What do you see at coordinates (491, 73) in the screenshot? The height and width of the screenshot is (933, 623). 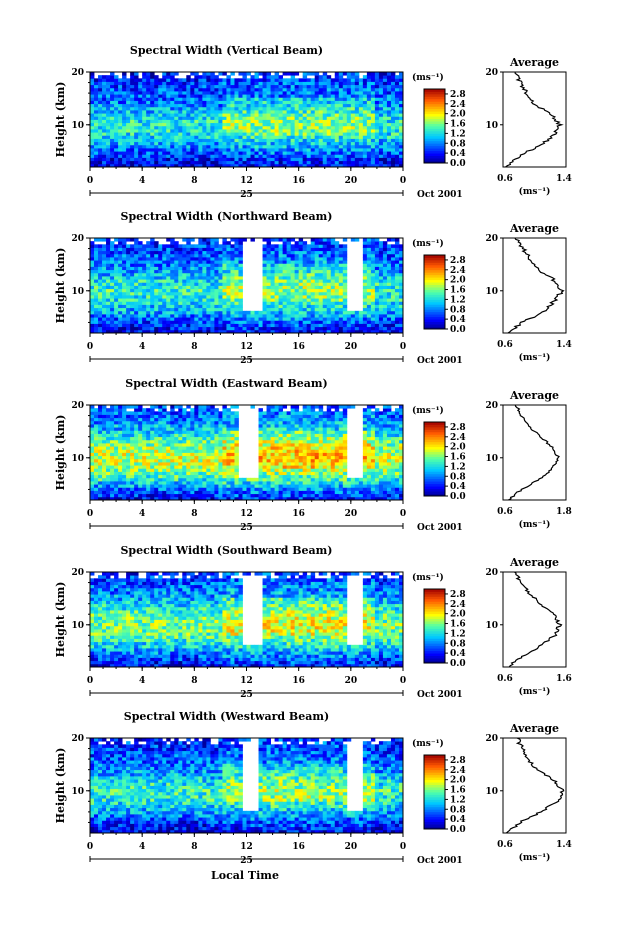 I see `profile-y-tick-label: 20` at bounding box center [491, 73].